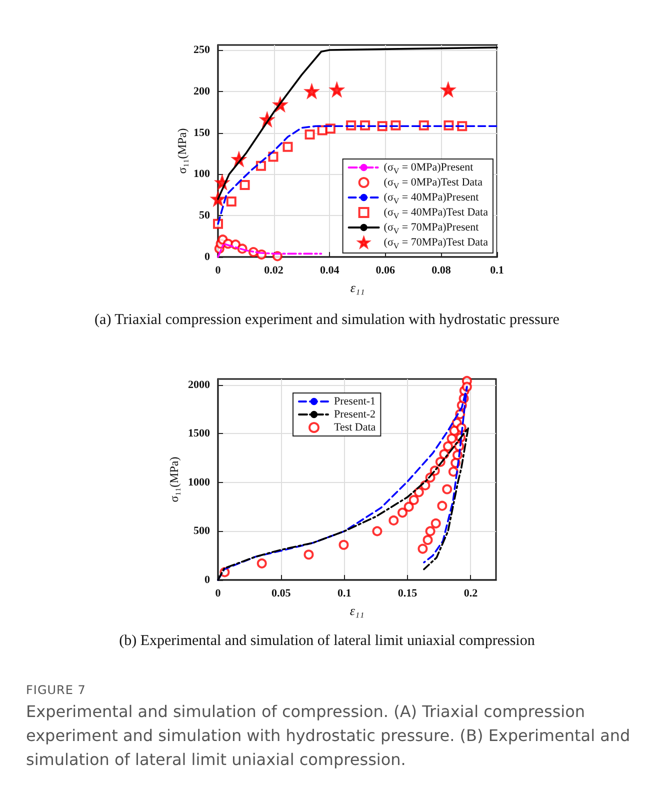 The width and height of the screenshot is (654, 789). Describe the element at coordinates (442, 270) in the screenshot. I see `x-tick-label: 0.08` at that location.